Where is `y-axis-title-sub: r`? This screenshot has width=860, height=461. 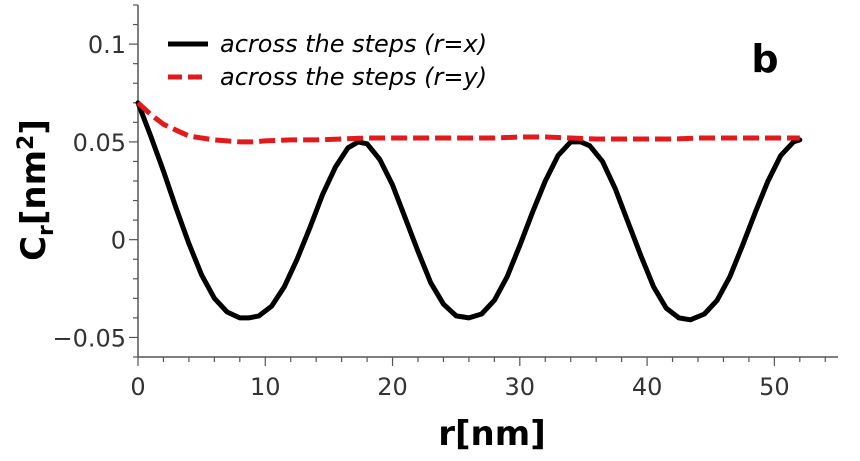
y-axis-title-sub: r is located at coordinates (46, 230).